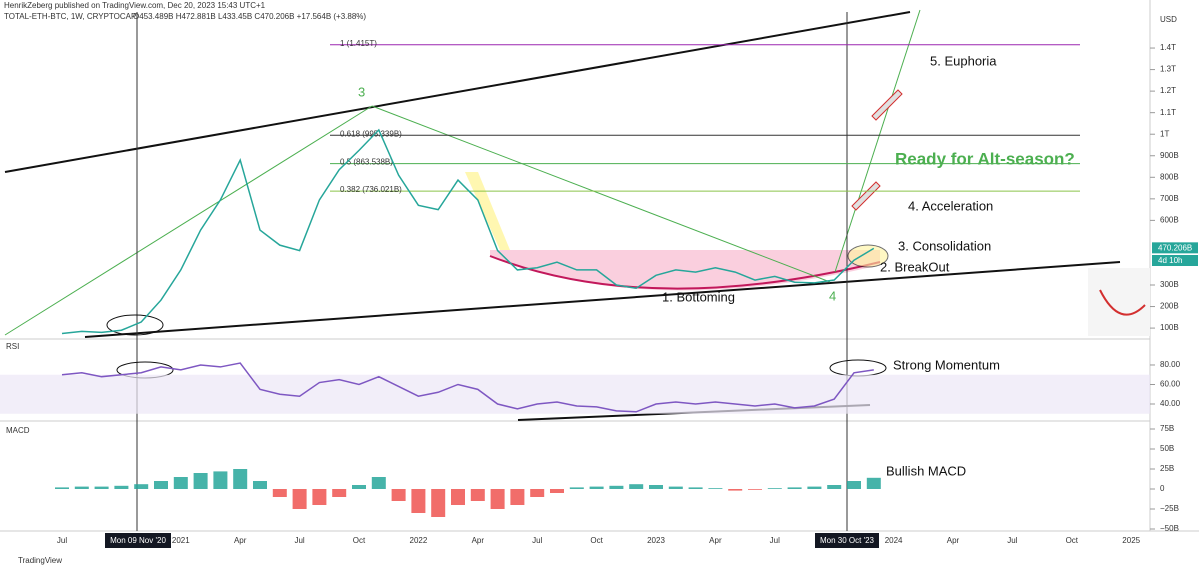  What do you see at coordinates (358, 43) in the screenshot?
I see `fib-label: 1 (1.415T)` at bounding box center [358, 43].